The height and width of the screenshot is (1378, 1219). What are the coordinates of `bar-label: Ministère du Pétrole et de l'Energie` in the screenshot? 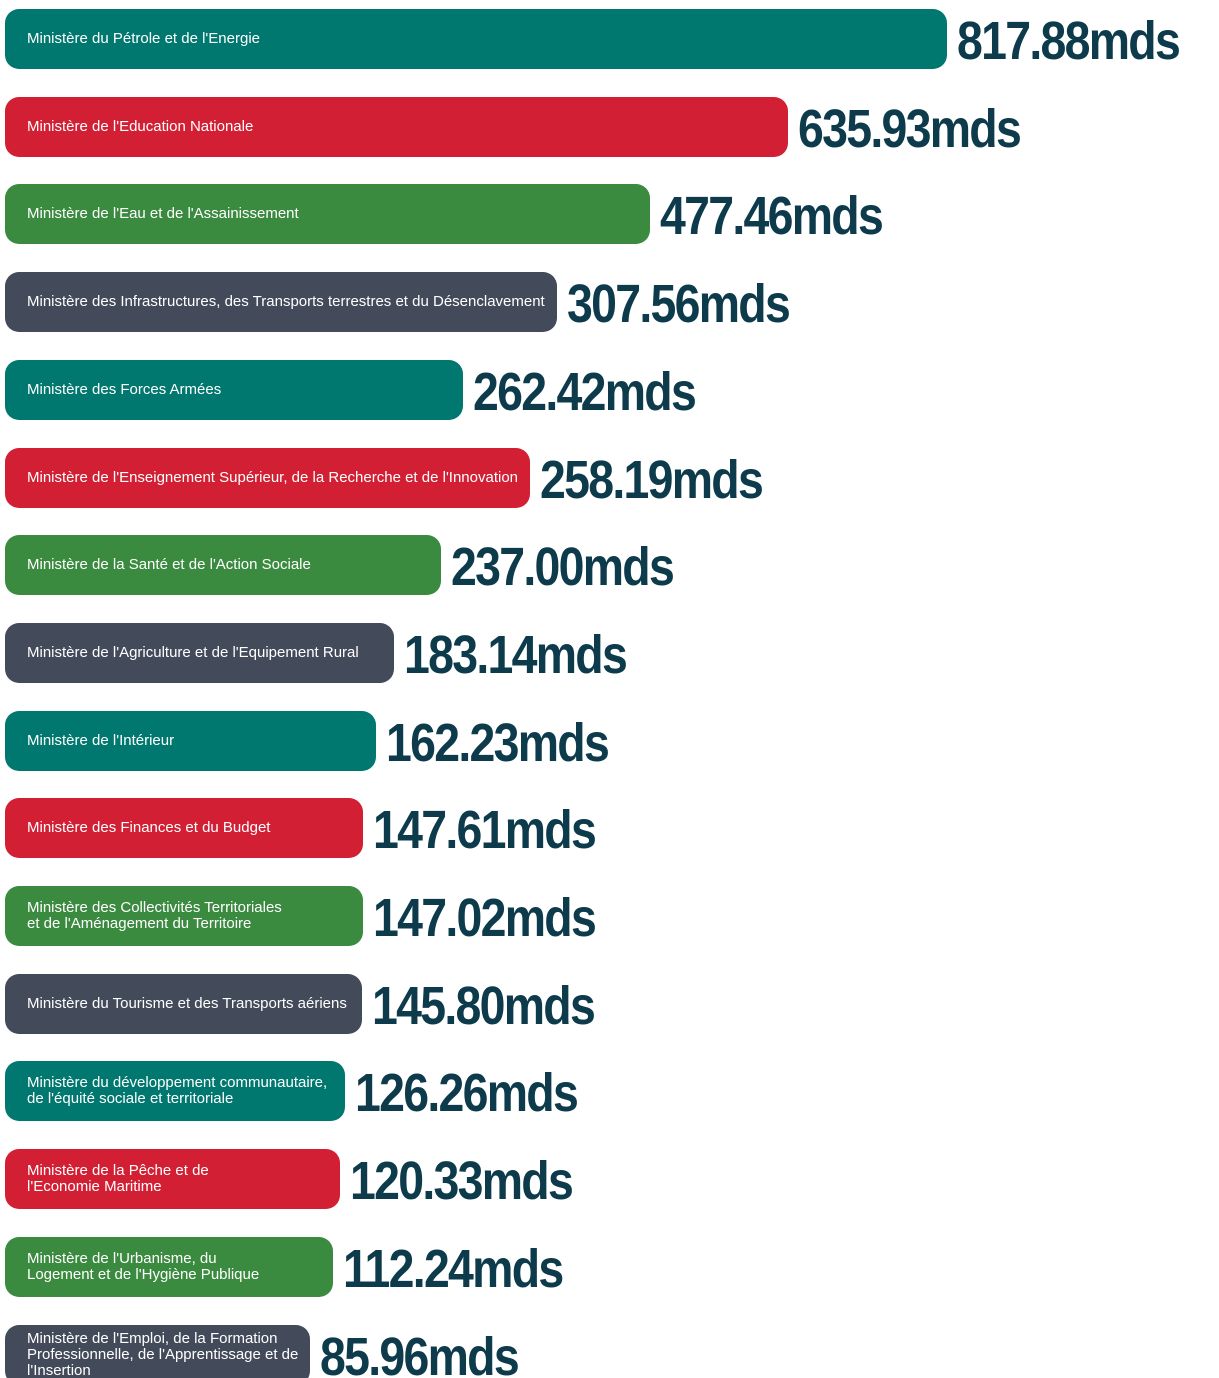 It's located at (143, 38).